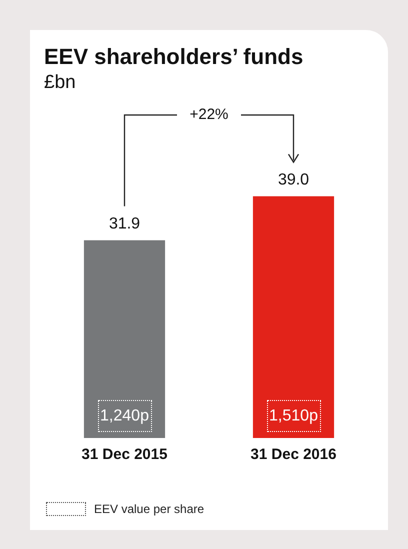 The image size is (408, 549). Describe the element at coordinates (209, 115) in the screenshot. I see `text: +22%` at that location.